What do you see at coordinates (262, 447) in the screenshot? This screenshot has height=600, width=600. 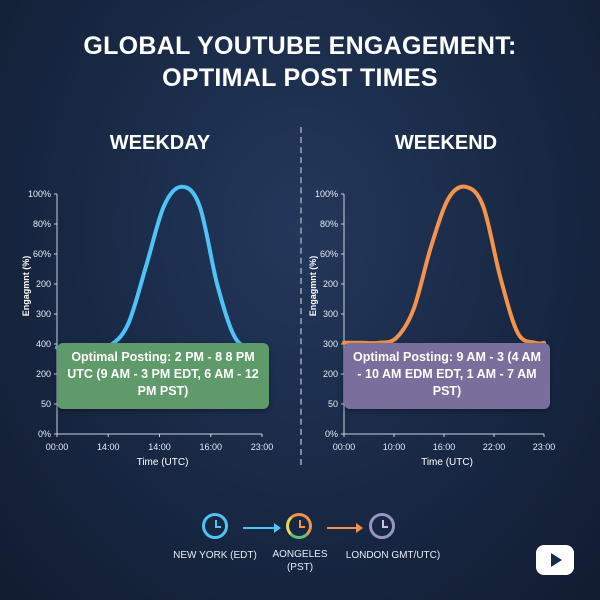 I see `weekday-x-tick-label: 23:00` at bounding box center [262, 447].